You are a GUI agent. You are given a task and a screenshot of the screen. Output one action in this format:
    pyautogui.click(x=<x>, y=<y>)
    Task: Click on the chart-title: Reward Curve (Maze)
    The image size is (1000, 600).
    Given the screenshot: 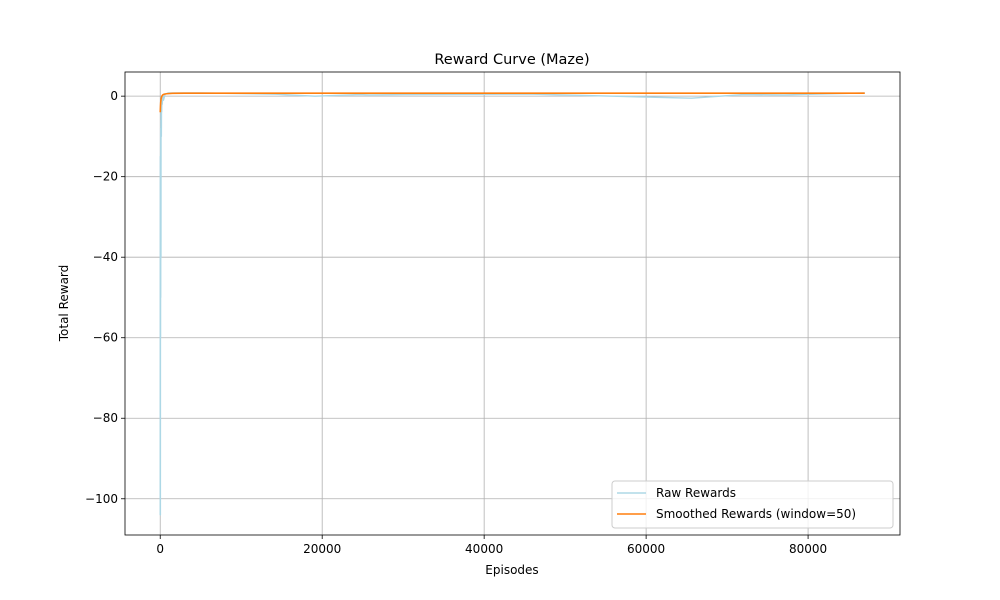 What is the action you would take?
    pyautogui.click(x=511, y=60)
    